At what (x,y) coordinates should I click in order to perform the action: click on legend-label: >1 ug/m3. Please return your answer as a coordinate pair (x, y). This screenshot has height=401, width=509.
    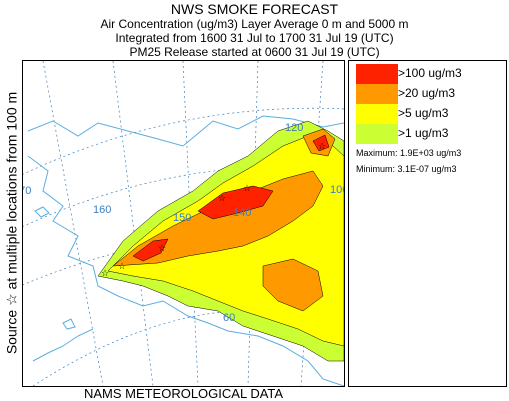
    Looking at the image, I should click on (423, 133).